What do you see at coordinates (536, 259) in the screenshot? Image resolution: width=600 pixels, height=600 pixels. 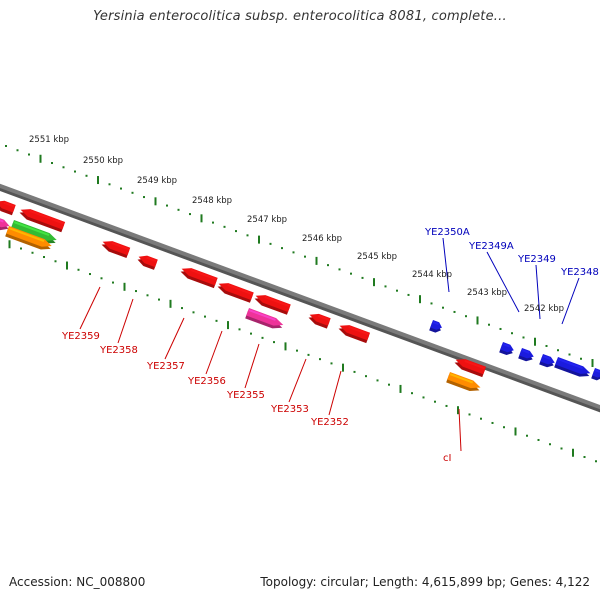 I see `gene-label: YE2349` at bounding box center [536, 259].